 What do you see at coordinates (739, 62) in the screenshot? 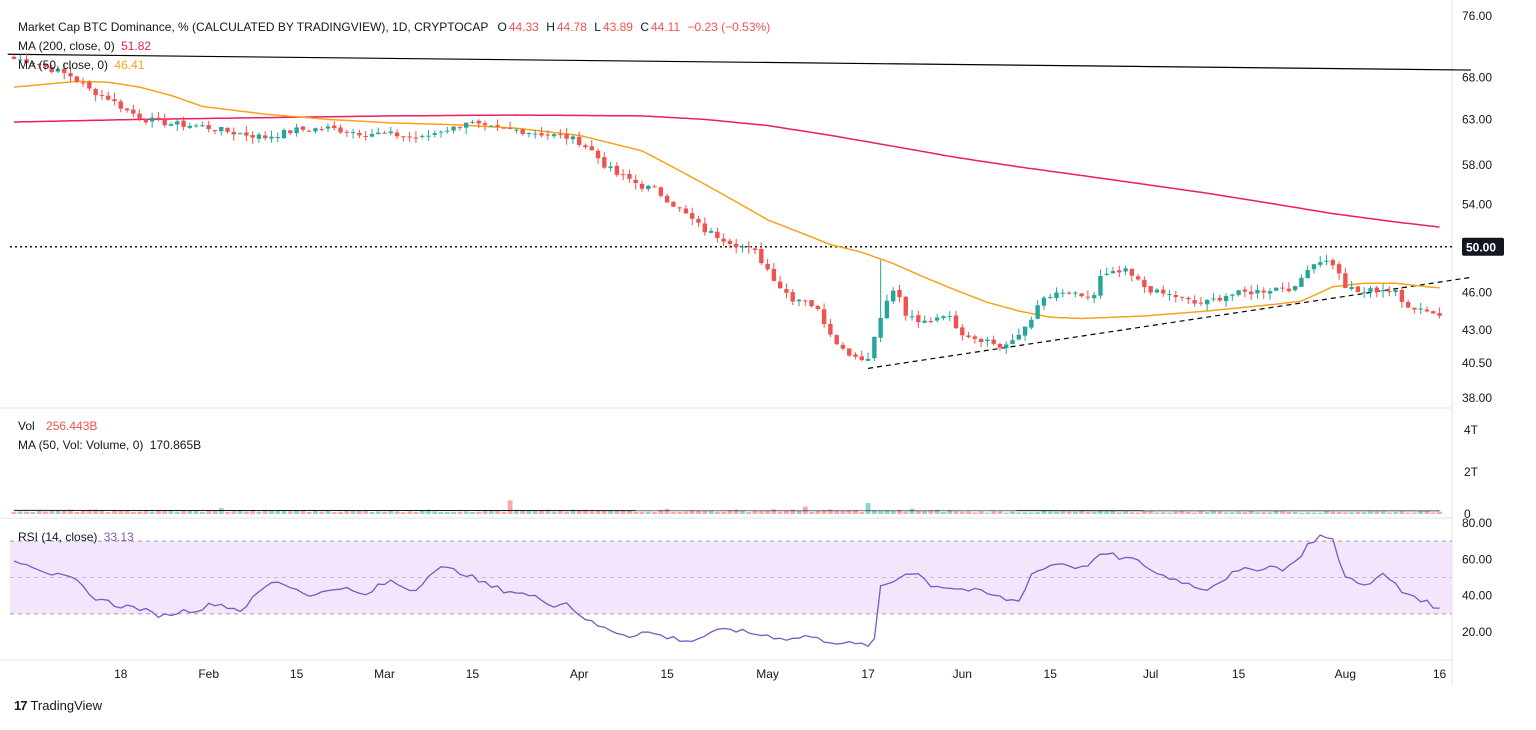
I see `long-term-resistance-trendline` at bounding box center [739, 62].